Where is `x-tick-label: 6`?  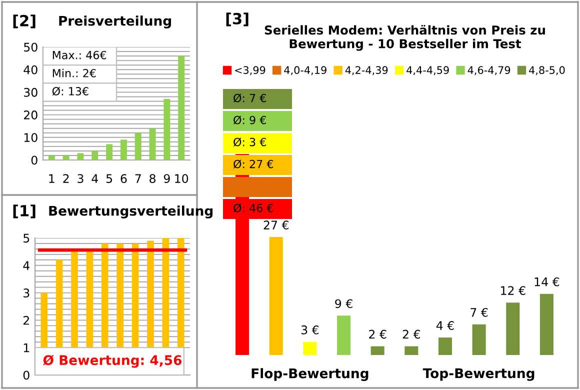 x-tick-label: 6 is located at coordinates (123, 179).